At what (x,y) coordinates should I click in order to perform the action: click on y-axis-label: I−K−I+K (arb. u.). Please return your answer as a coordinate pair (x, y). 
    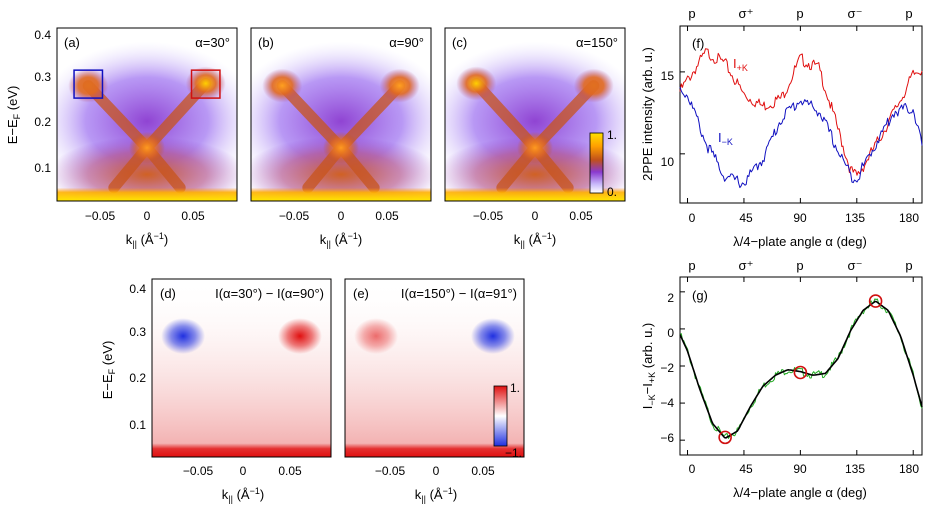
    Looking at the image, I should click on (648, 366).